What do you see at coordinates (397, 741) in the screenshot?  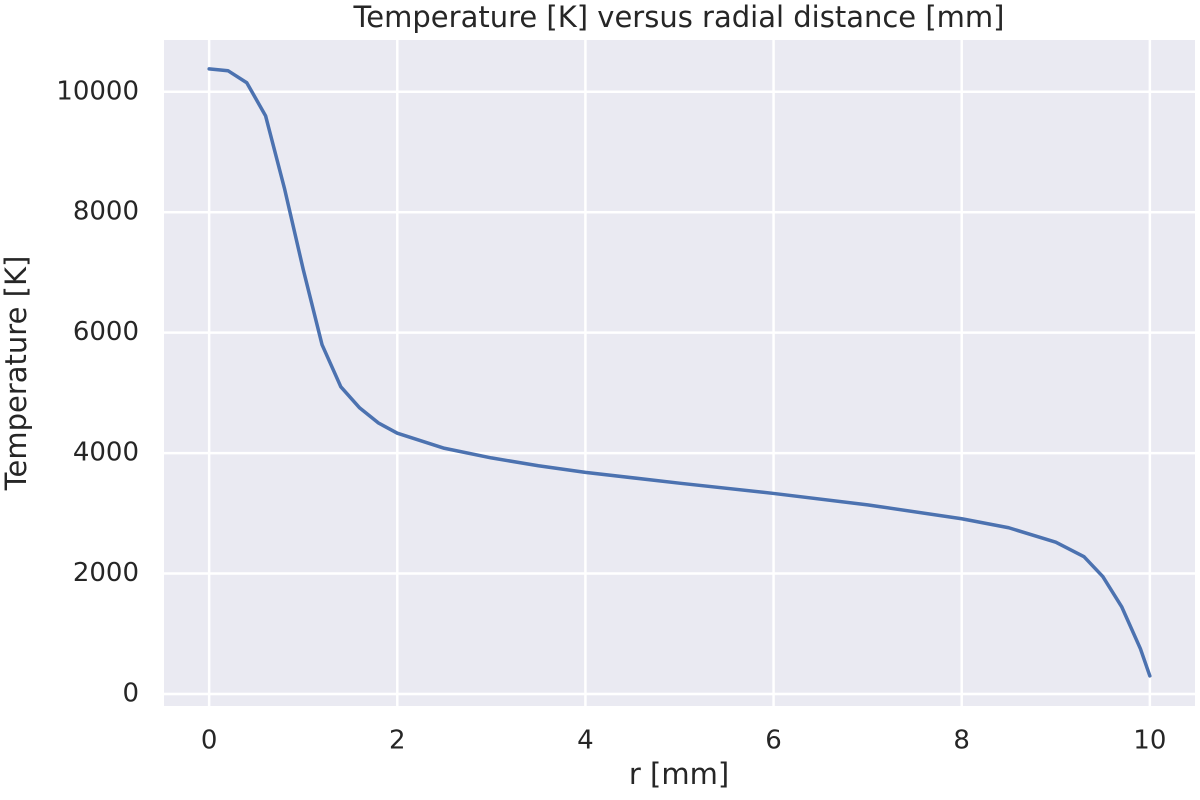 I see `x-tick-label: 2` at bounding box center [397, 741].